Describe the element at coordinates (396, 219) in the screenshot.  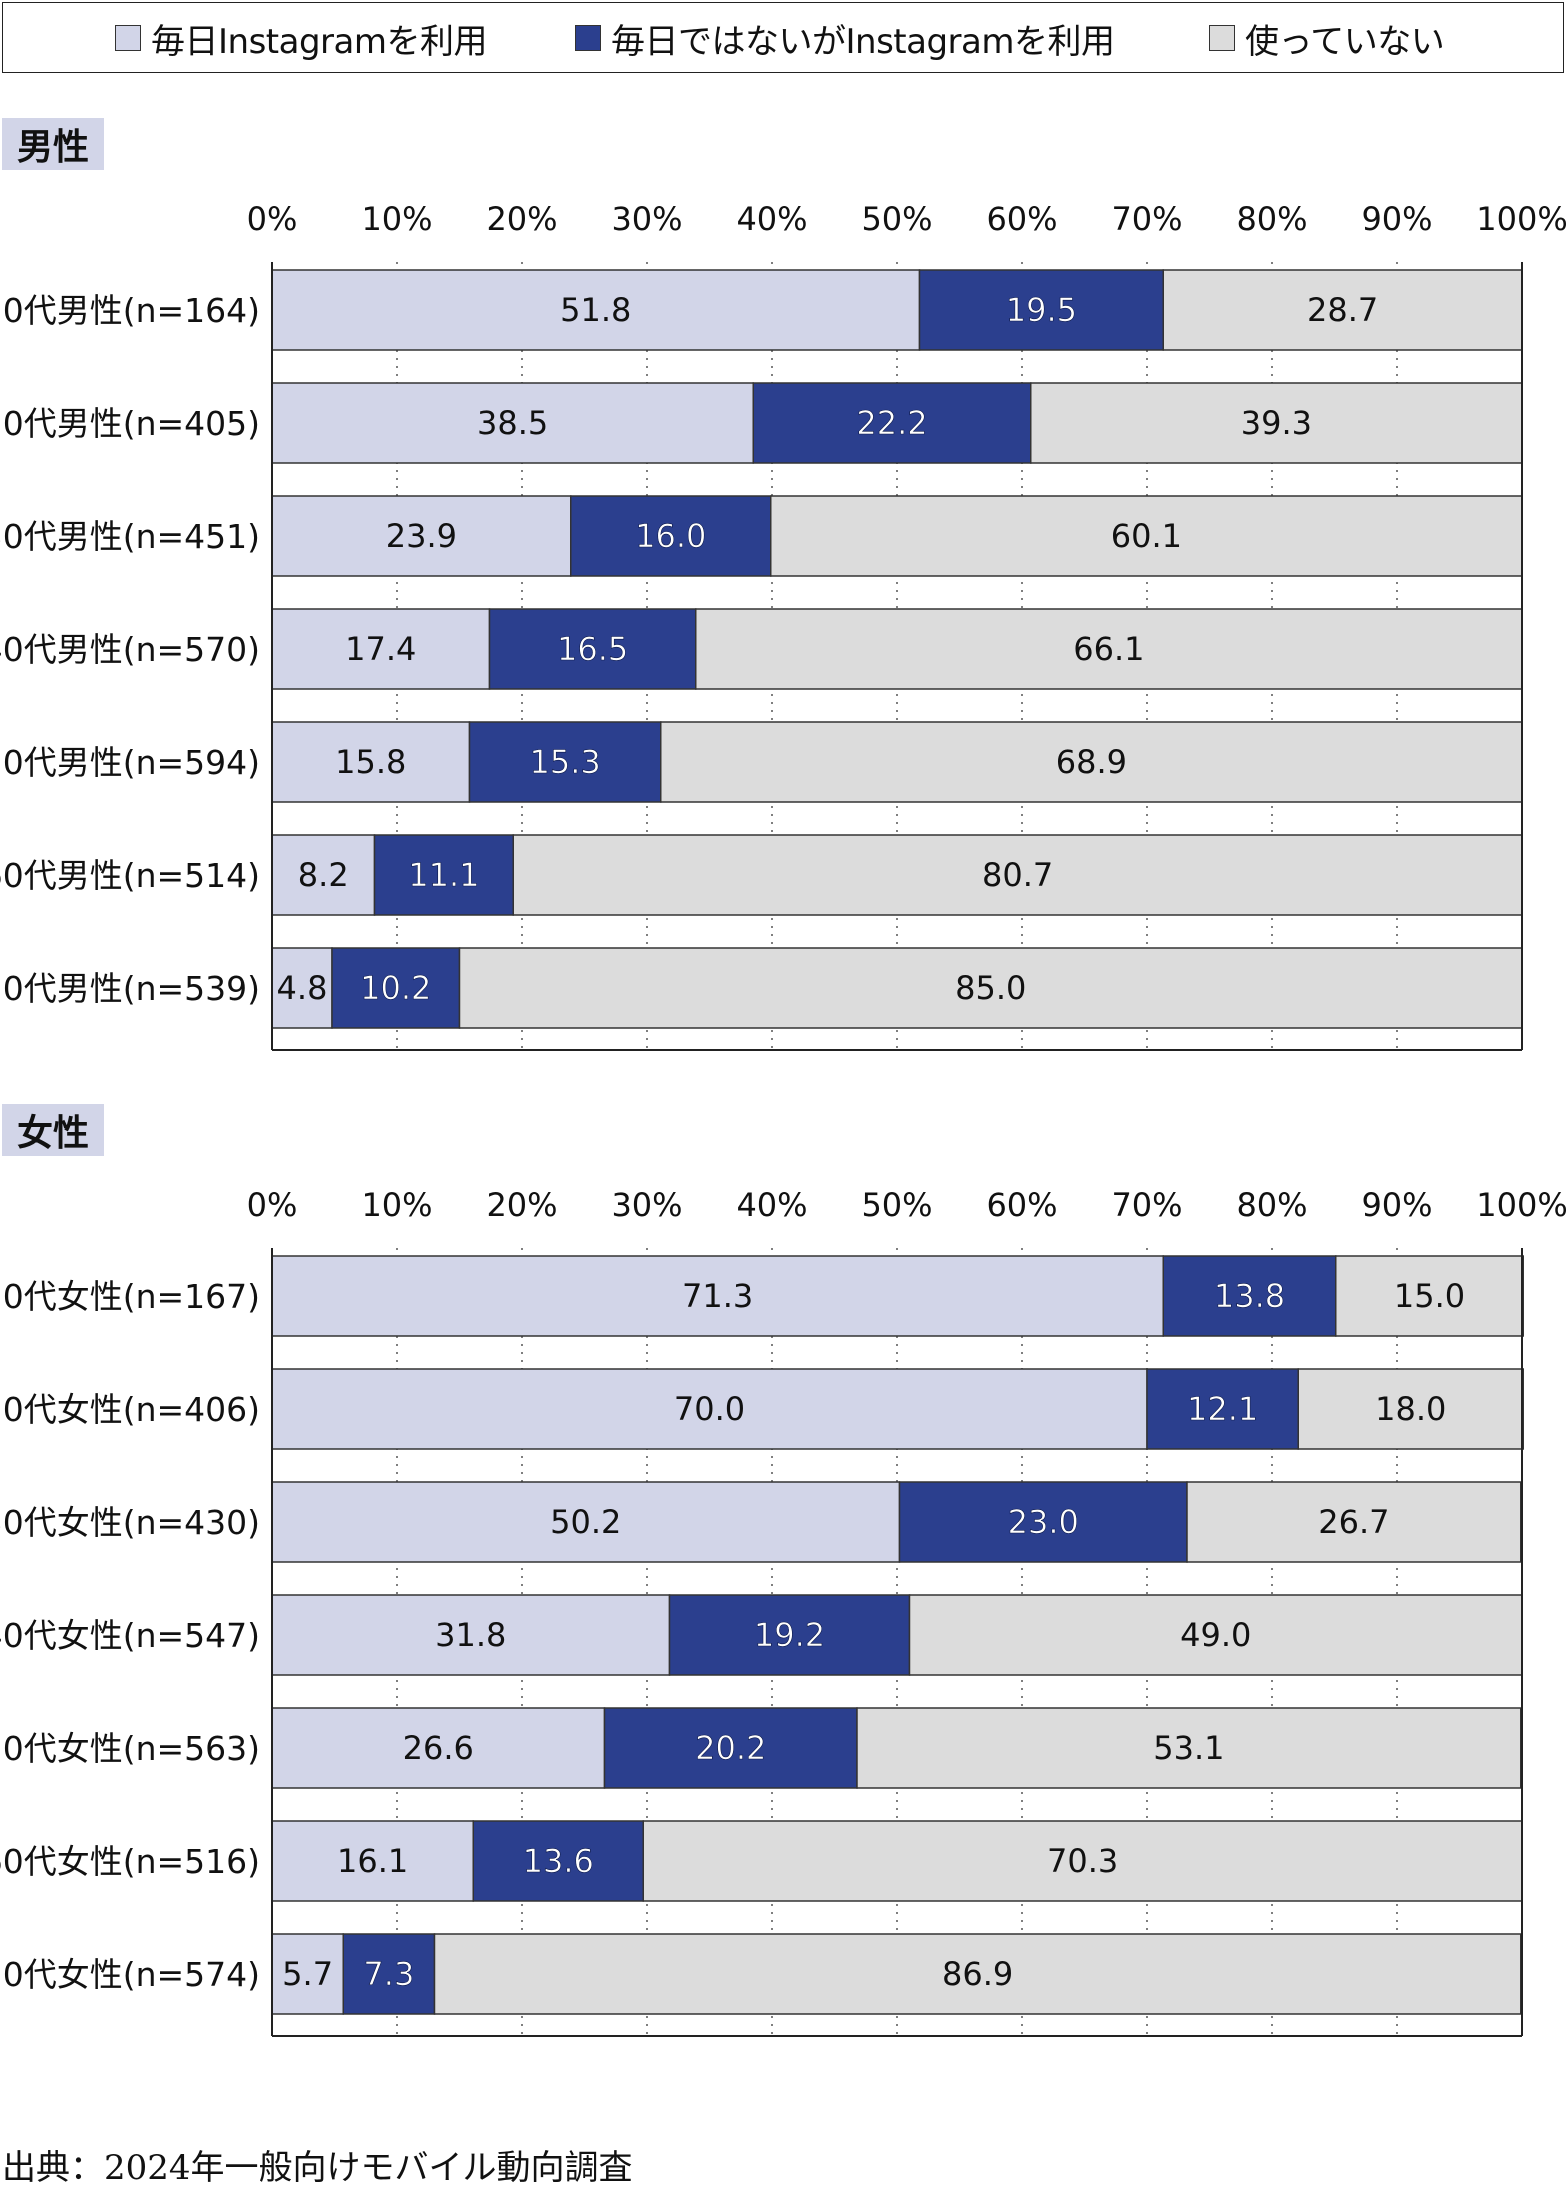
I see `male-tick-label: 10%` at that location.